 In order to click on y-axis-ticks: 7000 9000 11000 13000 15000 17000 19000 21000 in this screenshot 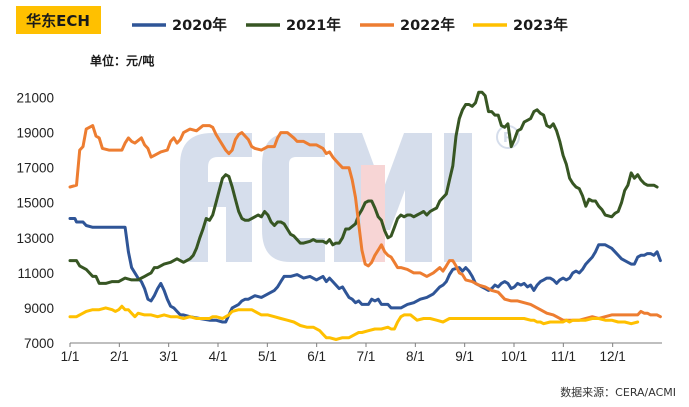, I will do `click(35, 221)`.